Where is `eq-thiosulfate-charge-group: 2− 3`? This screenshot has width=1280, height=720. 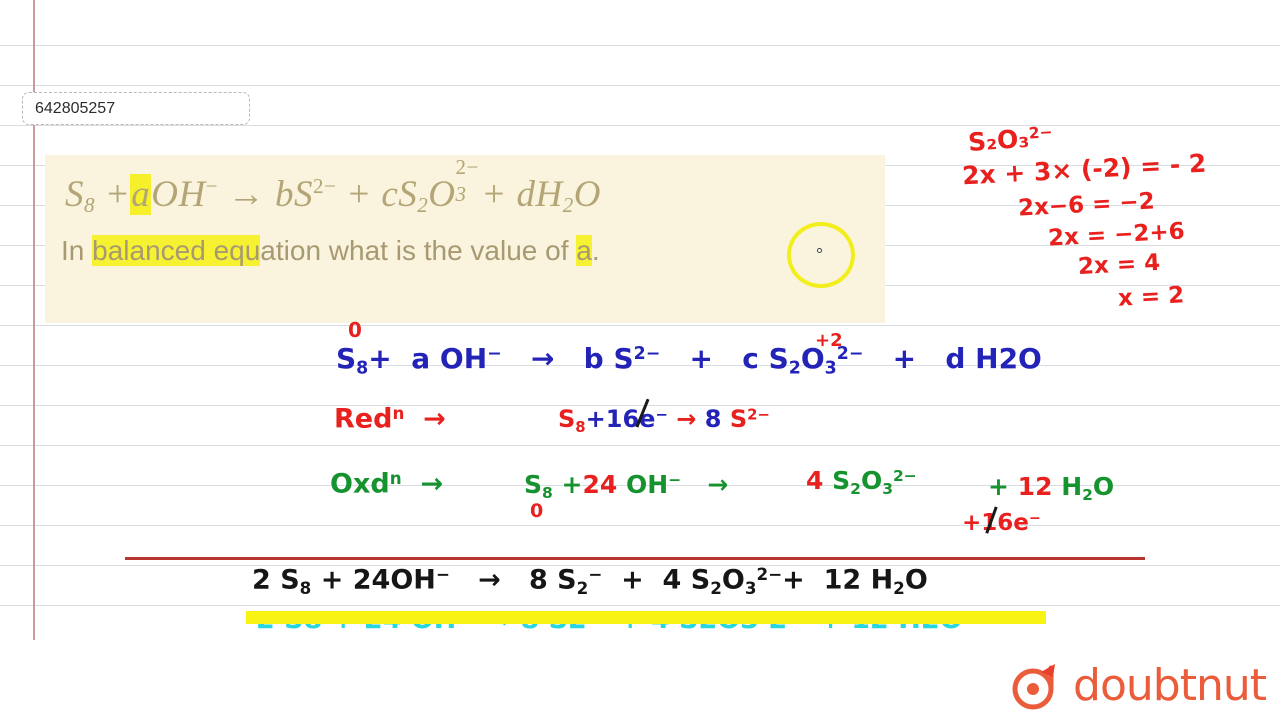
eq-thiosulfate-charge-group: 2− 3 is located at coordinates (467, 180).